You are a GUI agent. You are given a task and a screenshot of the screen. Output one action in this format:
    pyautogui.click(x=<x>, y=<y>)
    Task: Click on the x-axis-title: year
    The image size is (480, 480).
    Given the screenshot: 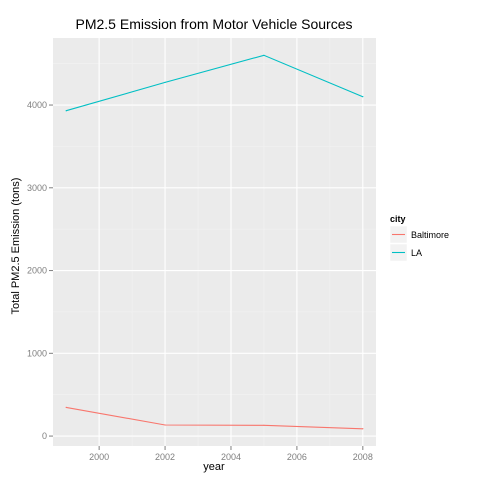 What is the action you would take?
    pyautogui.click(x=214, y=467)
    